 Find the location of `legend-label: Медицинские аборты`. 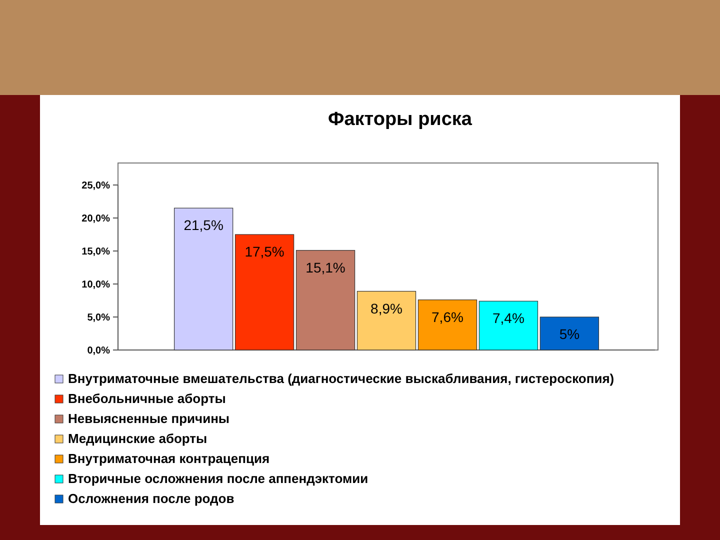

legend-label: Медицинские аборты is located at coordinates (138, 438).